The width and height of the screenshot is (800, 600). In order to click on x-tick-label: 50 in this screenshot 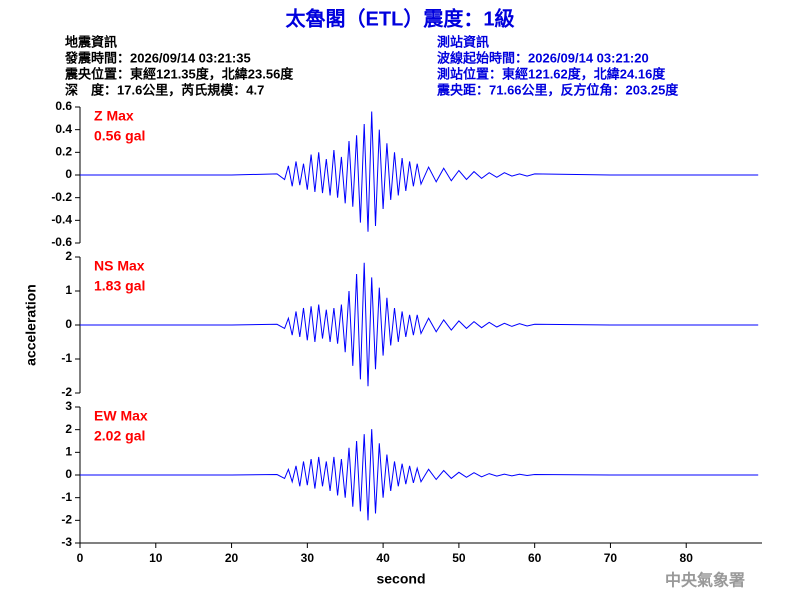, I will do `click(459, 558)`.